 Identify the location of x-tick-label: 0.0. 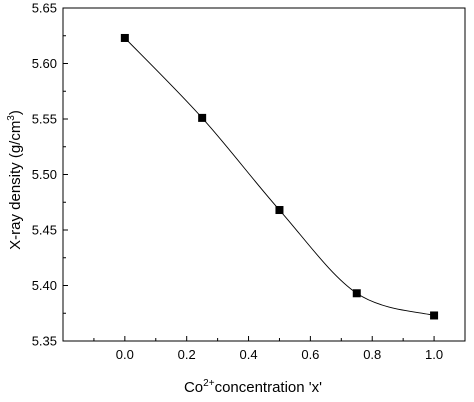
(125, 354).